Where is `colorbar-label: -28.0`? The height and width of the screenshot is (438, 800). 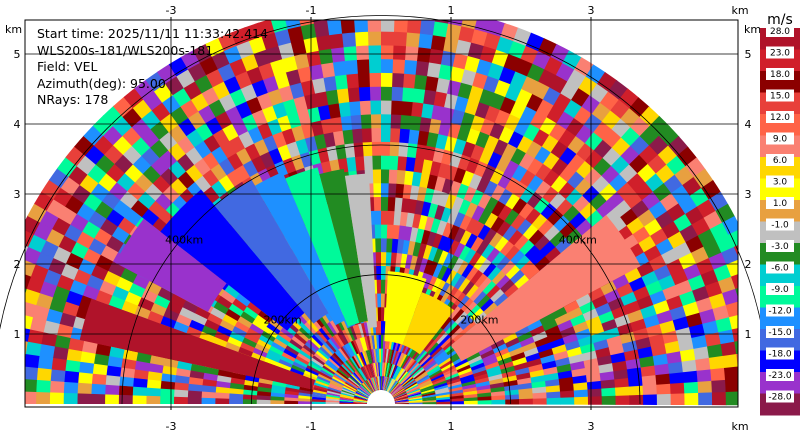 colorbar-label: -28.0 is located at coordinates (780, 398).